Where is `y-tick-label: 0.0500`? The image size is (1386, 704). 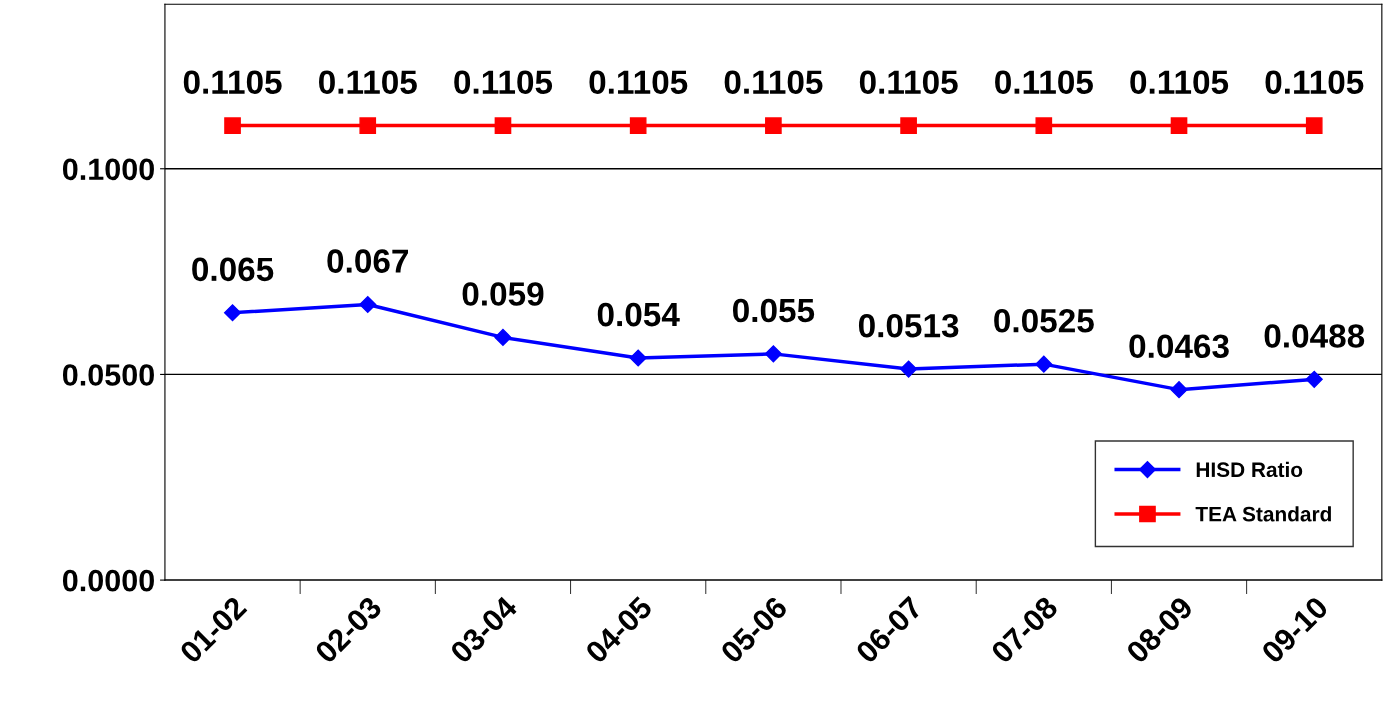 y-tick-label: 0.0500 is located at coordinates (108, 375).